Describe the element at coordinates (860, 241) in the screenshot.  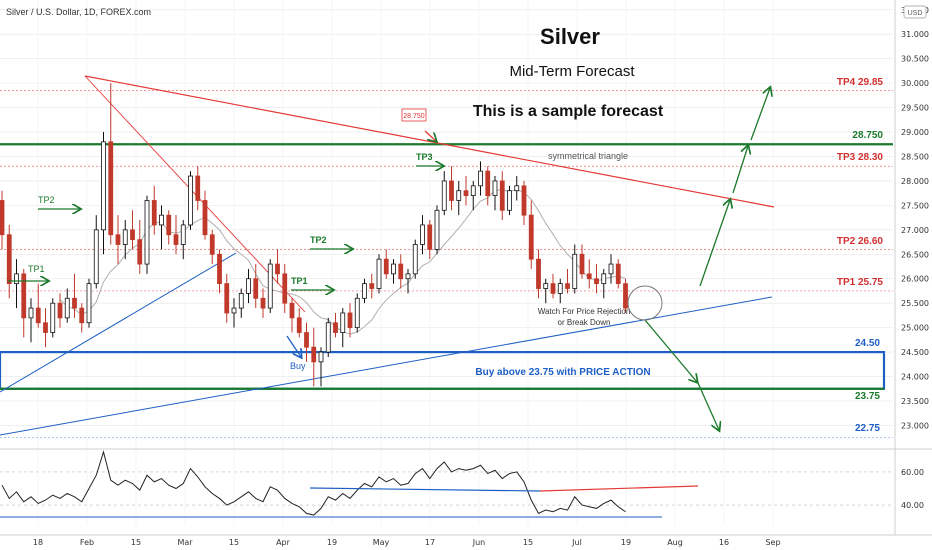
I see `tp2-label: TP2 26.60` at that location.